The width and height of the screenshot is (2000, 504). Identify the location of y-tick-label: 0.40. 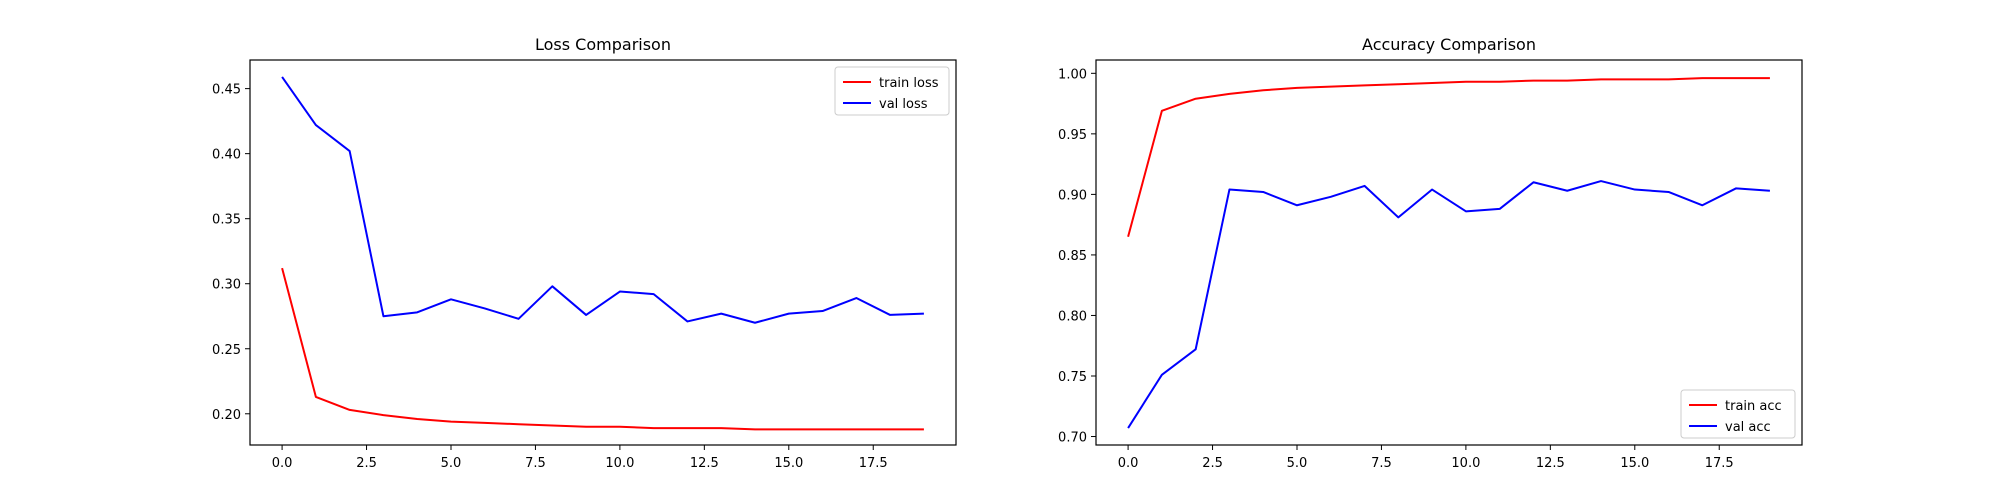
(226, 155).